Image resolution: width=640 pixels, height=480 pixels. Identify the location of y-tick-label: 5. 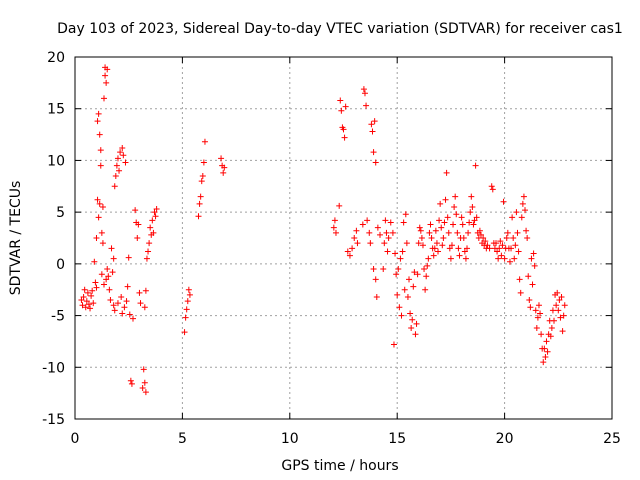
(60, 213).